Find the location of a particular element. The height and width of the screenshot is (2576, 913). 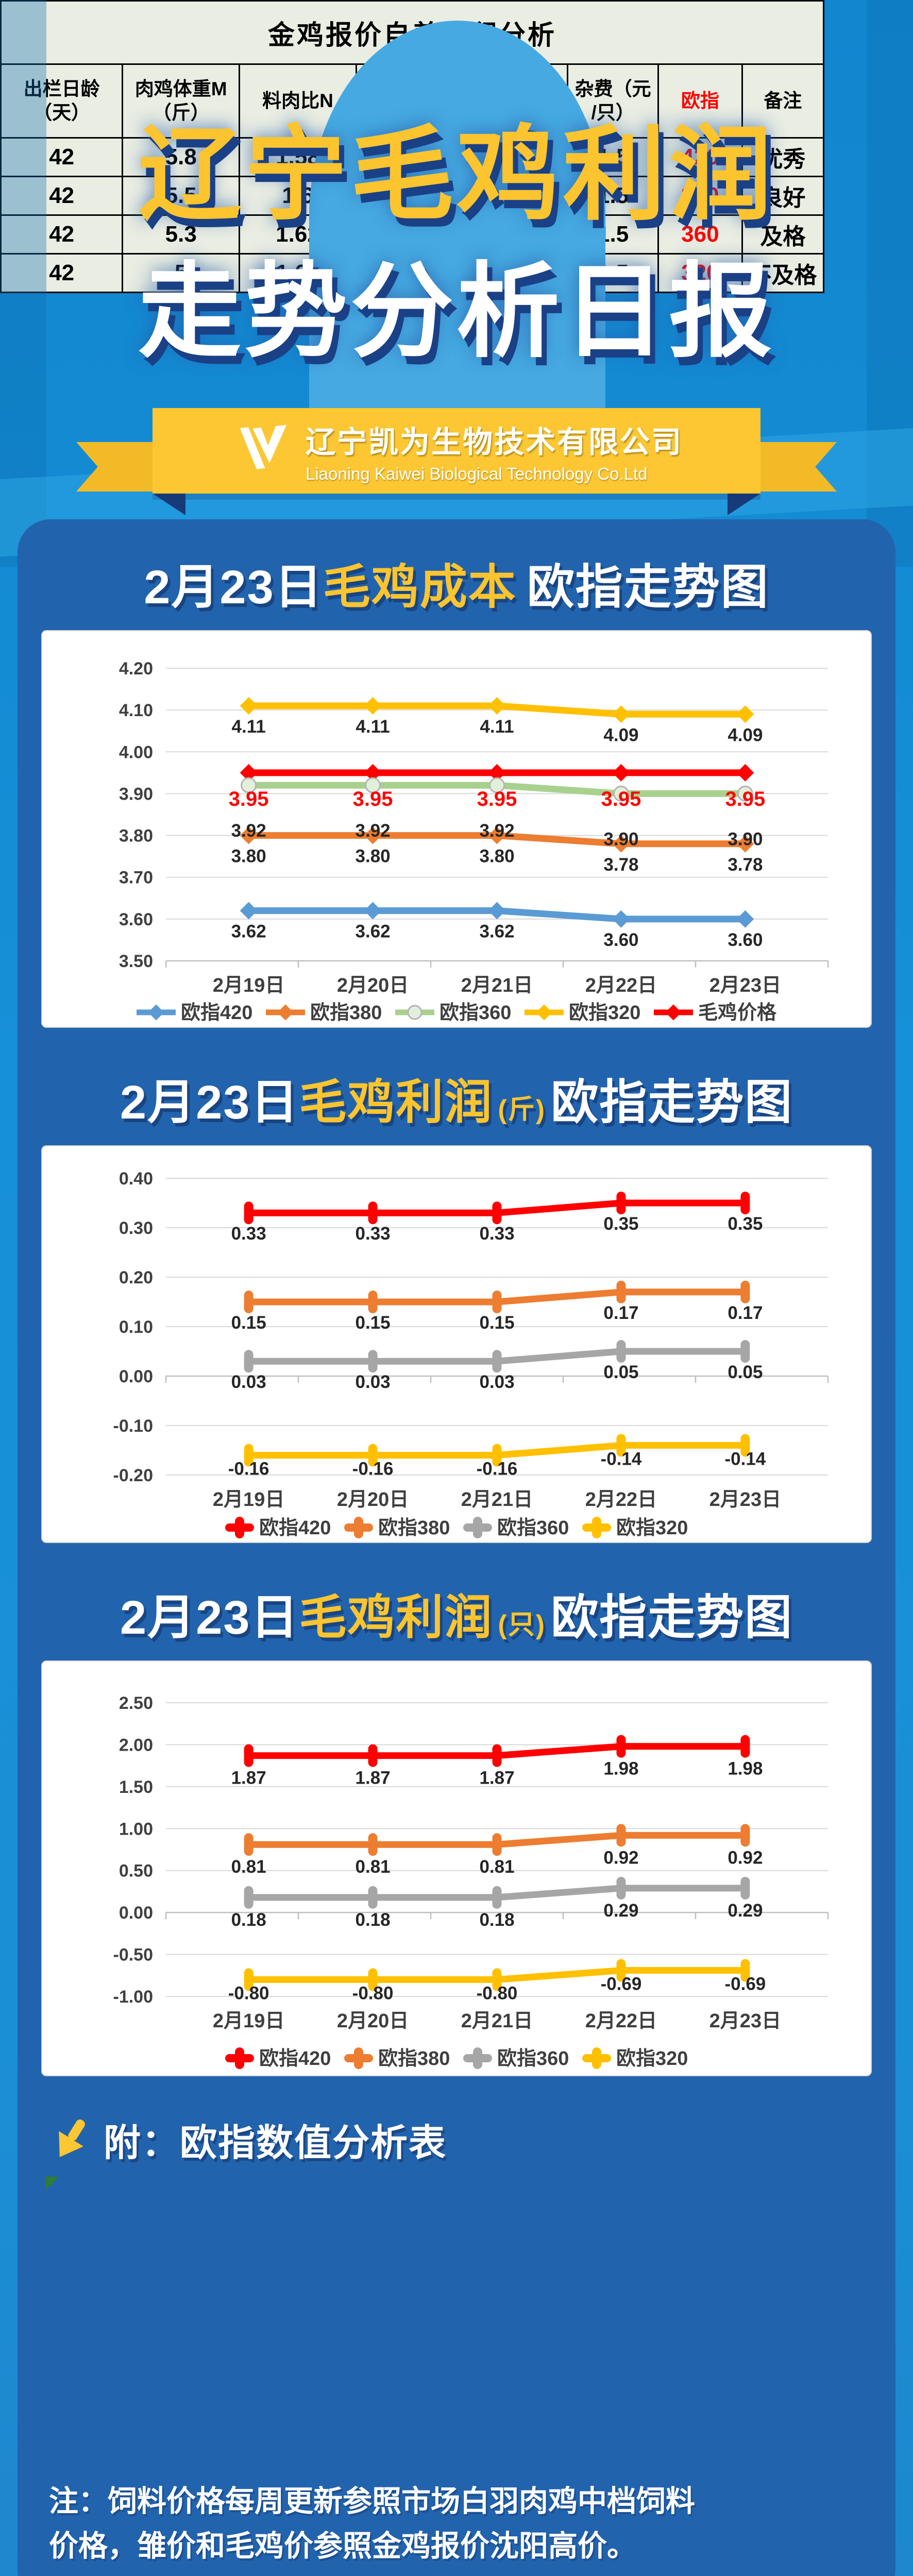

table-cell: 1.58 is located at coordinates (298, 157).